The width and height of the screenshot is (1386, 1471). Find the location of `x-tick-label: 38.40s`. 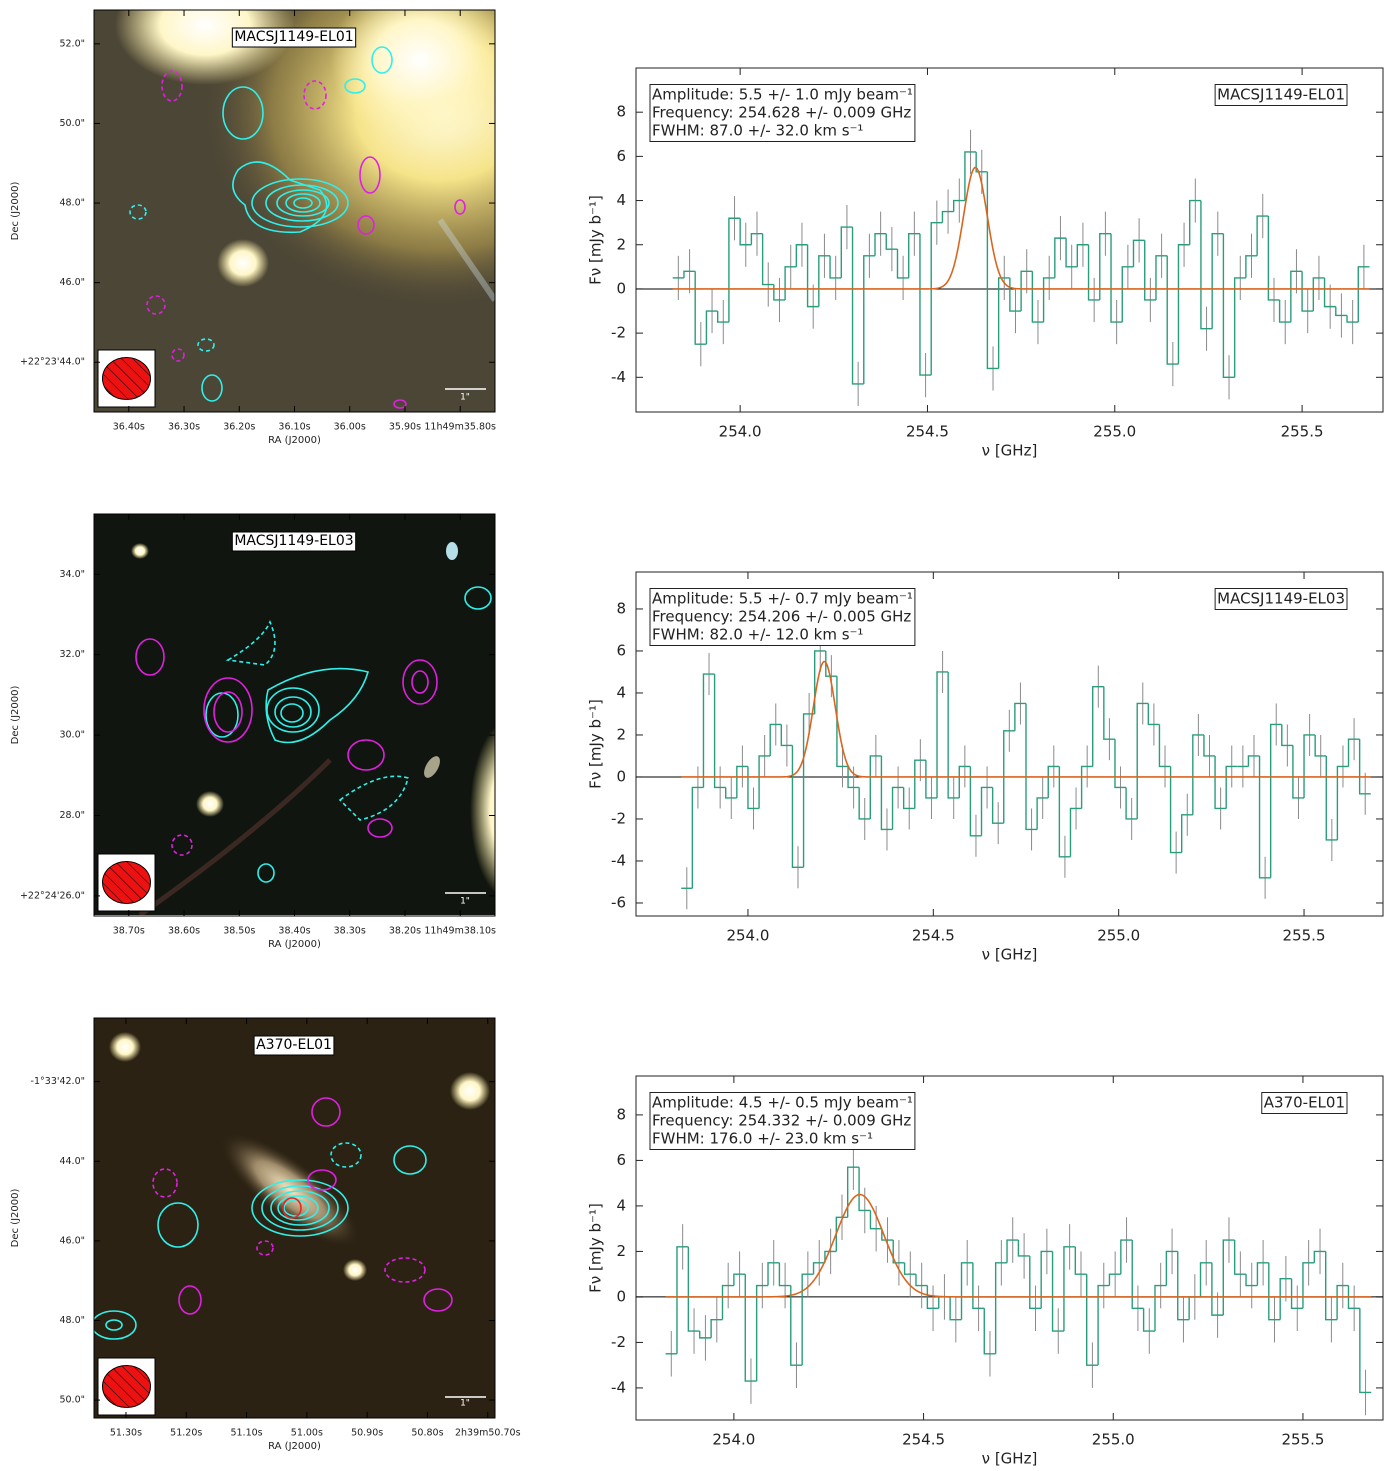

x-tick-label: 38.40s is located at coordinates (294, 931).